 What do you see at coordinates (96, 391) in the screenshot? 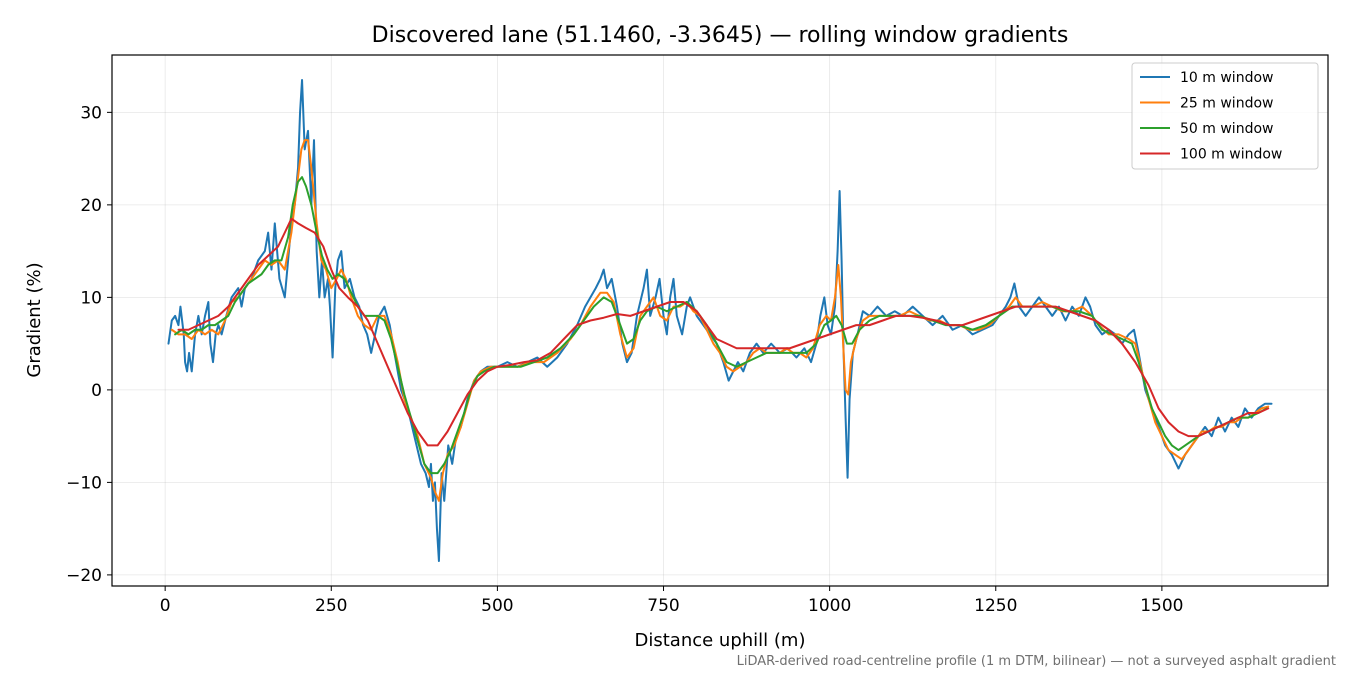
I see `y-tick-label: 0` at bounding box center [96, 391].